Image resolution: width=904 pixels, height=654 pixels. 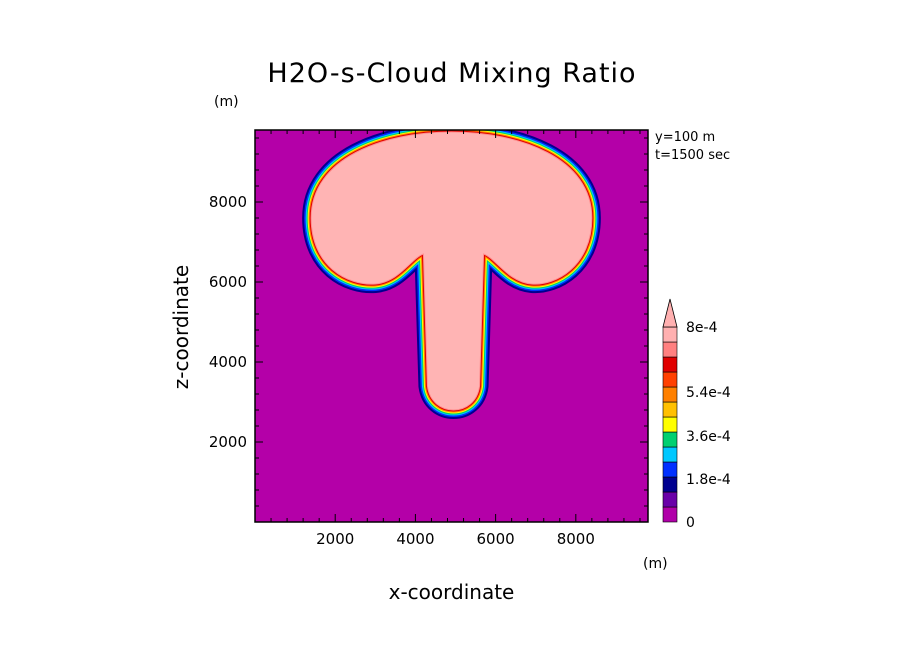 I want to click on x-tick-label: 2000, so click(x=335, y=539).